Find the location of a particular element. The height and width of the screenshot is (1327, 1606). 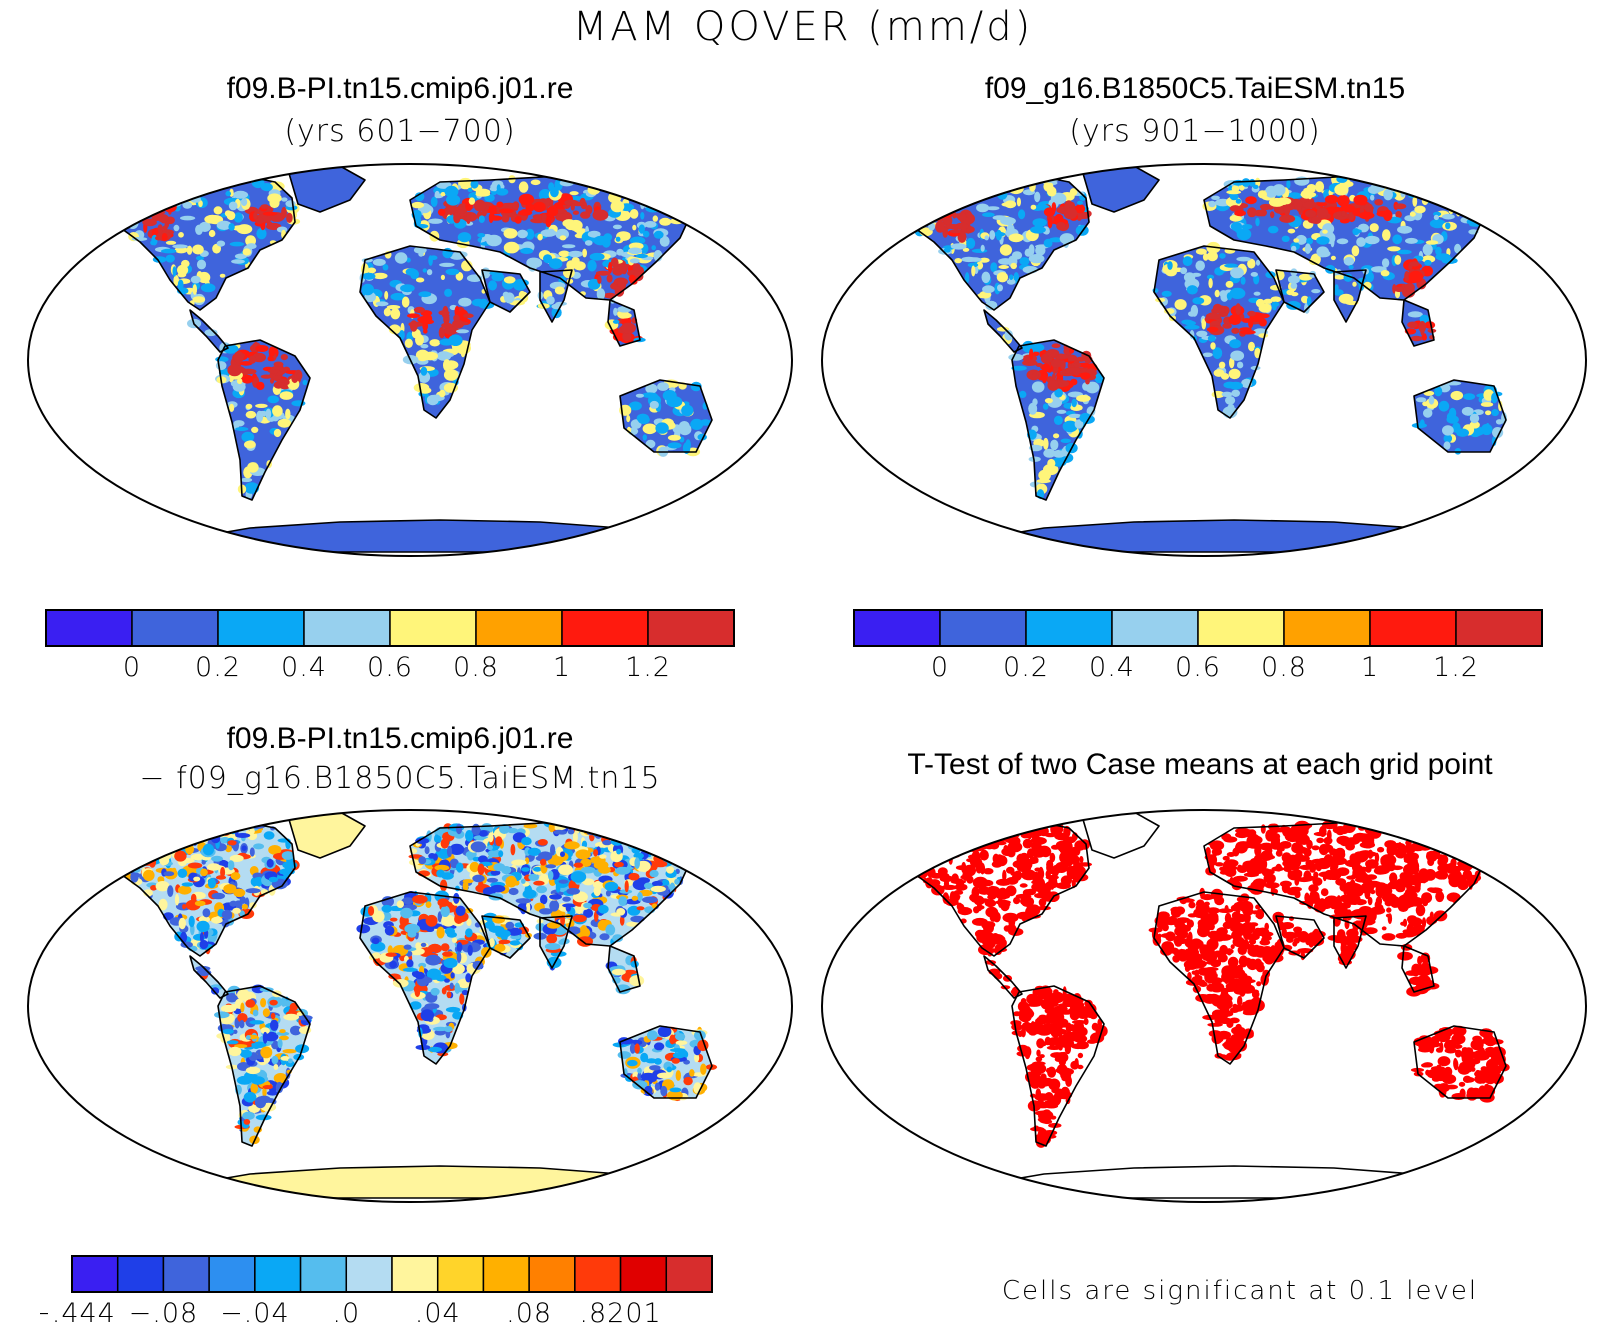

land-arabia is located at coordinates (1300, 291).